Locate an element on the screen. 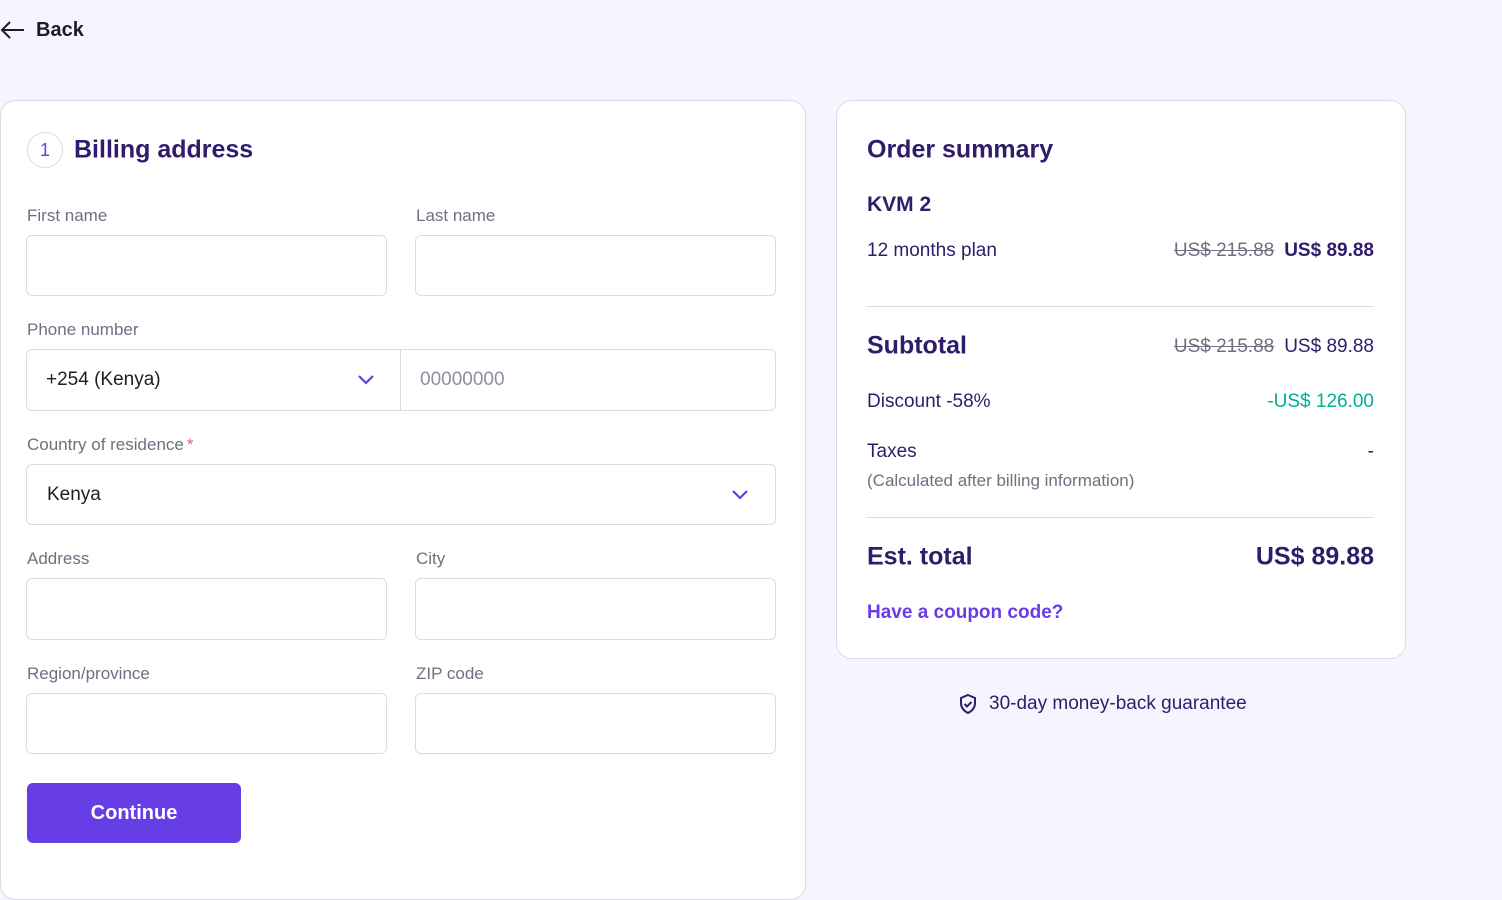  field-label: Region/province is located at coordinates (88, 673).